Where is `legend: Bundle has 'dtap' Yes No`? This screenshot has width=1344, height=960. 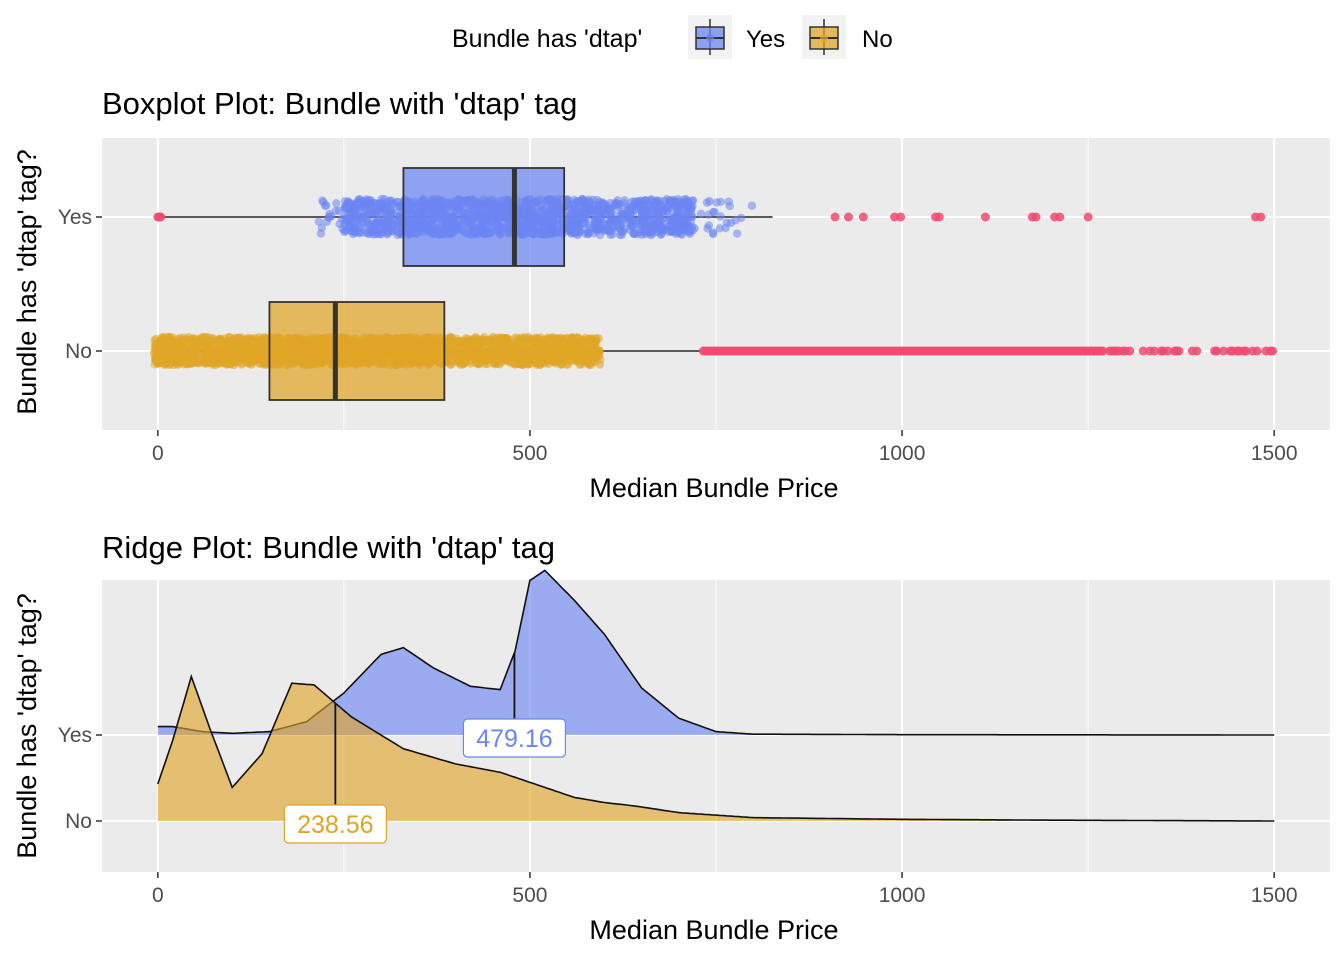 legend: Bundle has 'dtap' Yes No is located at coordinates (672, 37).